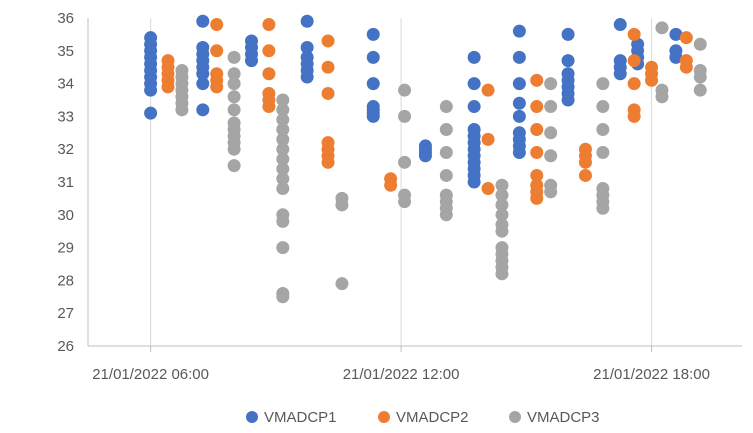  I want to click on legend-label: VMADCP1, so click(300, 417).